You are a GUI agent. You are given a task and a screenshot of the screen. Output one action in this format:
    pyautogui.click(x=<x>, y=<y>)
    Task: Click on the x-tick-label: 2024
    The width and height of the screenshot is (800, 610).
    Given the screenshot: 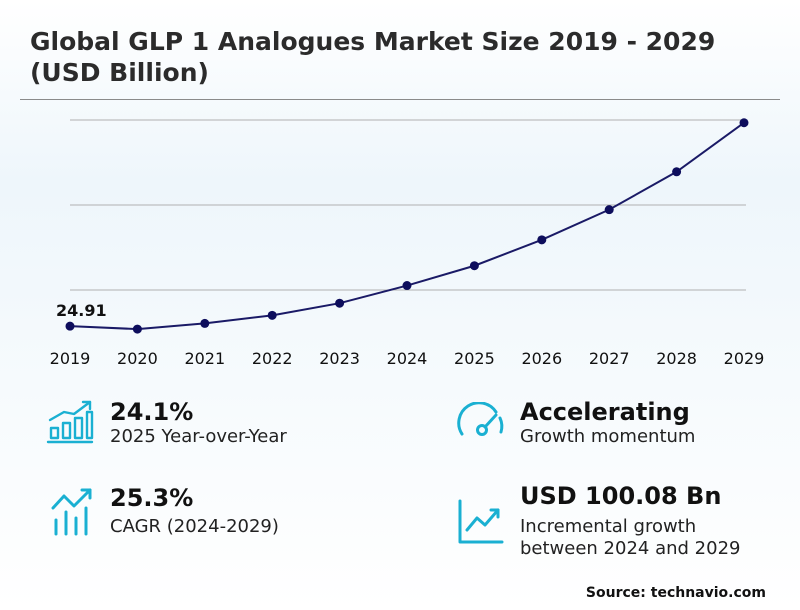 What is the action you would take?
    pyautogui.click(x=407, y=358)
    